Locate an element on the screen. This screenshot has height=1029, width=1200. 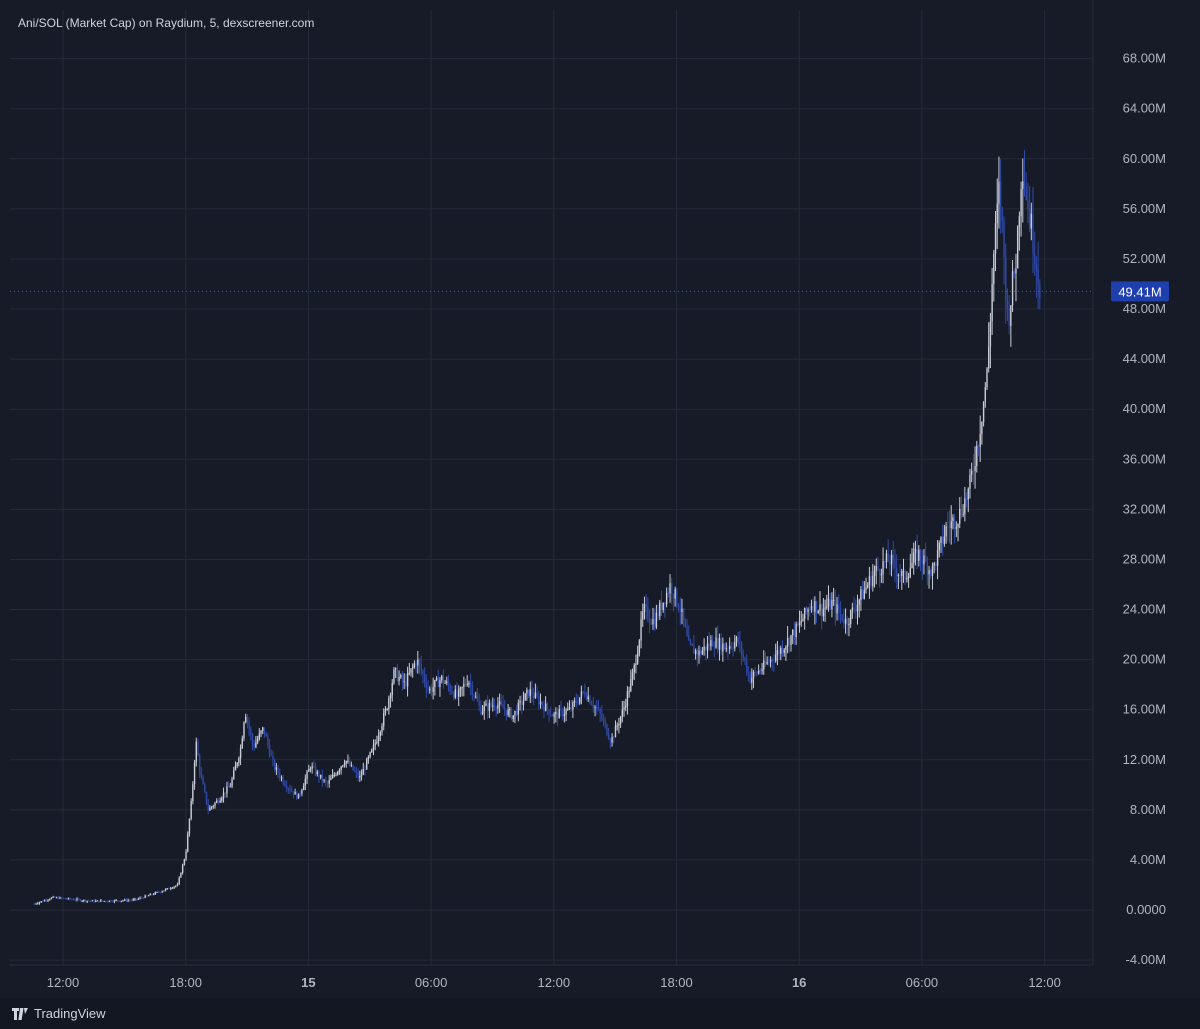
y-tick-label: 56.00M is located at coordinates (1144, 208).